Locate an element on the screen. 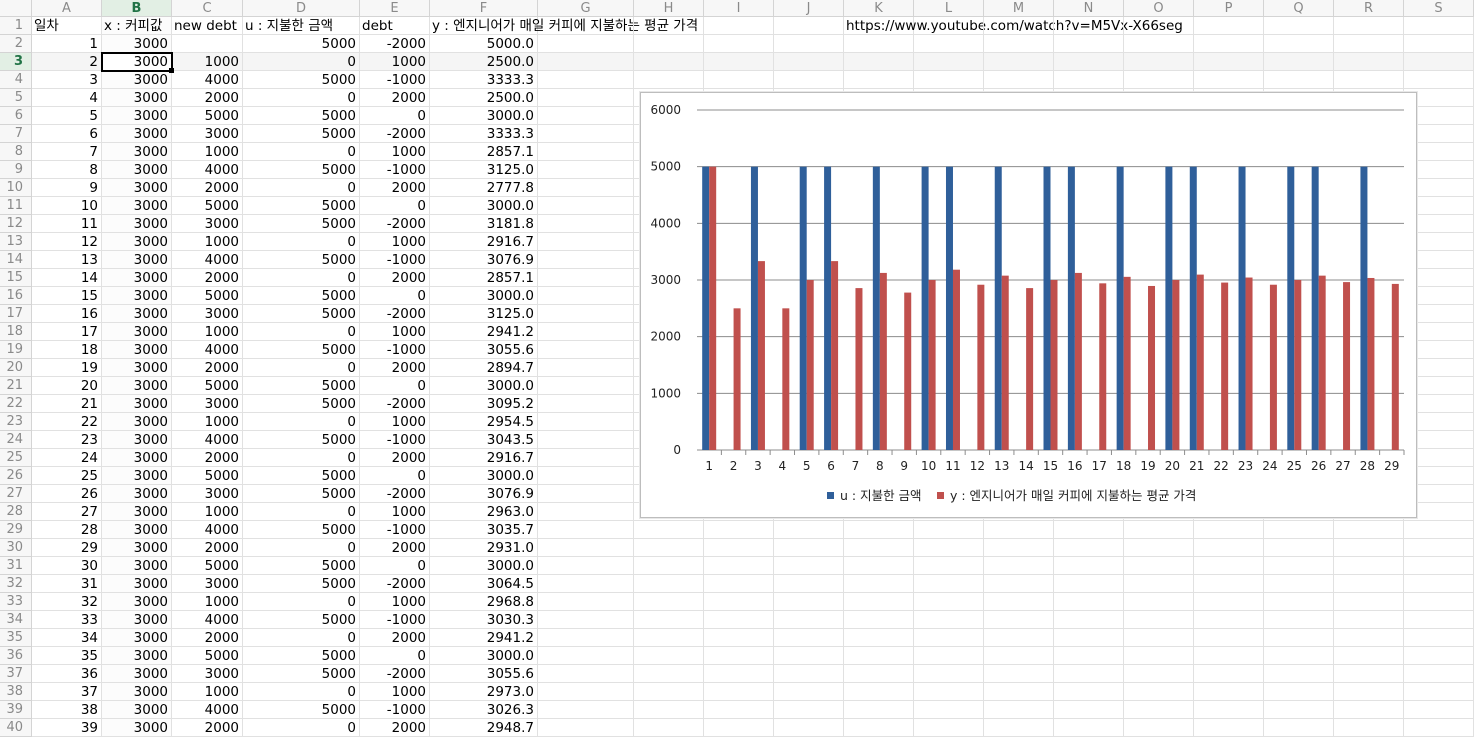 The width and height of the screenshot is (1478, 737). row-header-18: 18 is located at coordinates (16, 332).